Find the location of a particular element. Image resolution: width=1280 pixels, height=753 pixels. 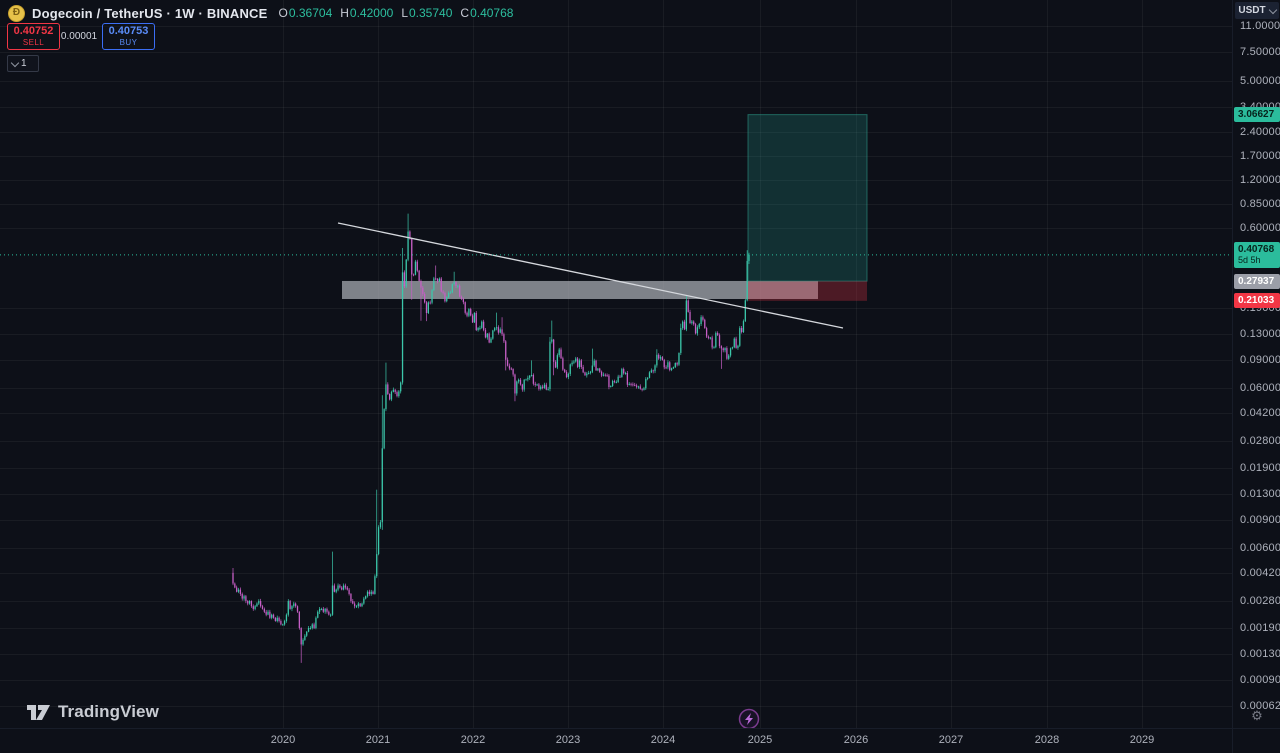

price-tick-label: 0.00130 is located at coordinates (1260, 654).